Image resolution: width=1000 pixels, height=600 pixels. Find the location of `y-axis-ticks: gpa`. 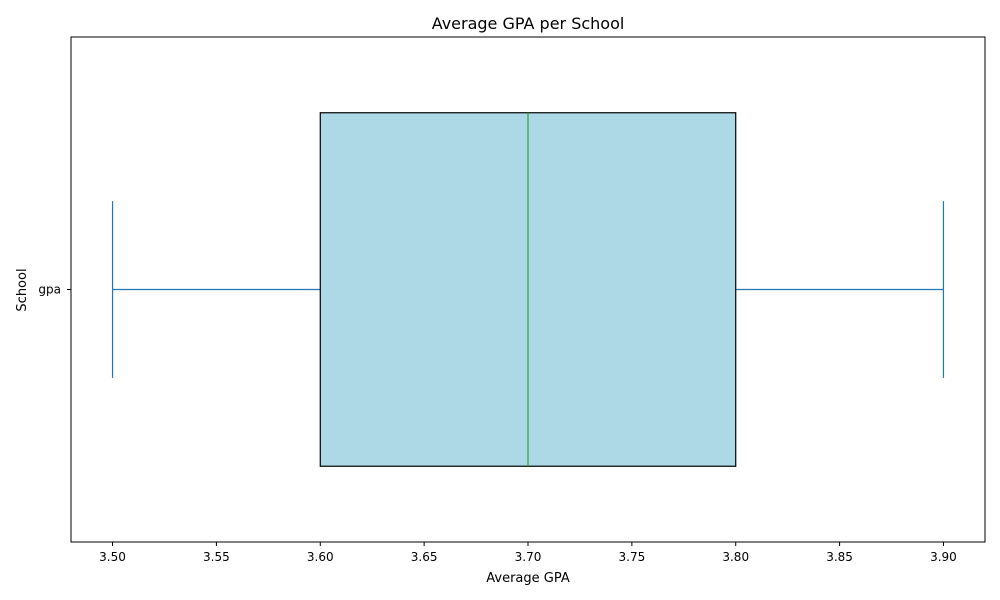

y-axis-ticks: gpa is located at coordinates (54, 290).